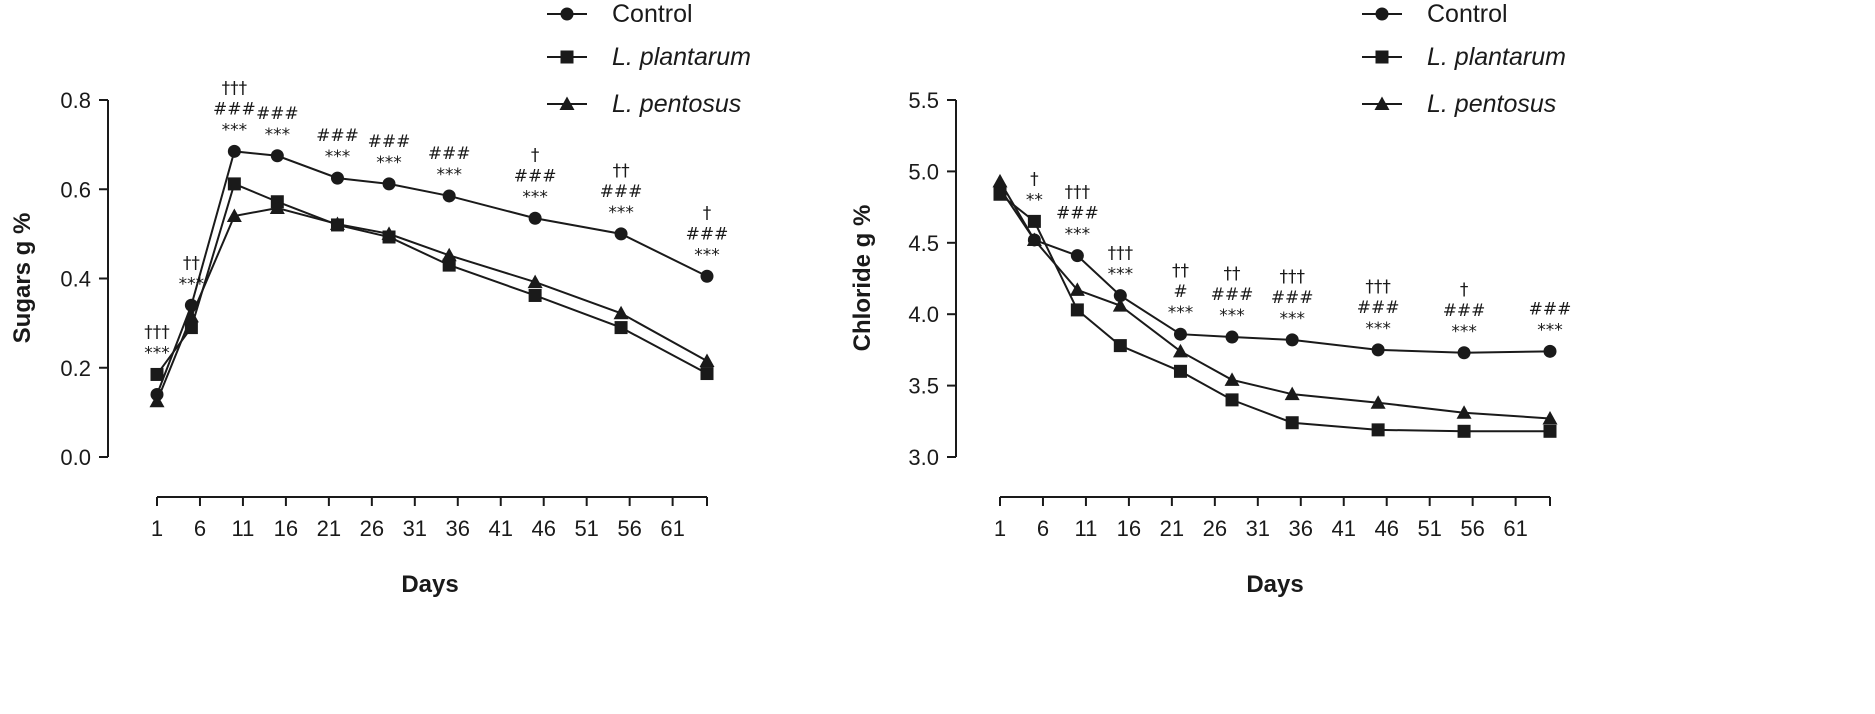  Describe the element at coordinates (1180, 292) in the screenshot. I see `significance-annotation: #` at that location.